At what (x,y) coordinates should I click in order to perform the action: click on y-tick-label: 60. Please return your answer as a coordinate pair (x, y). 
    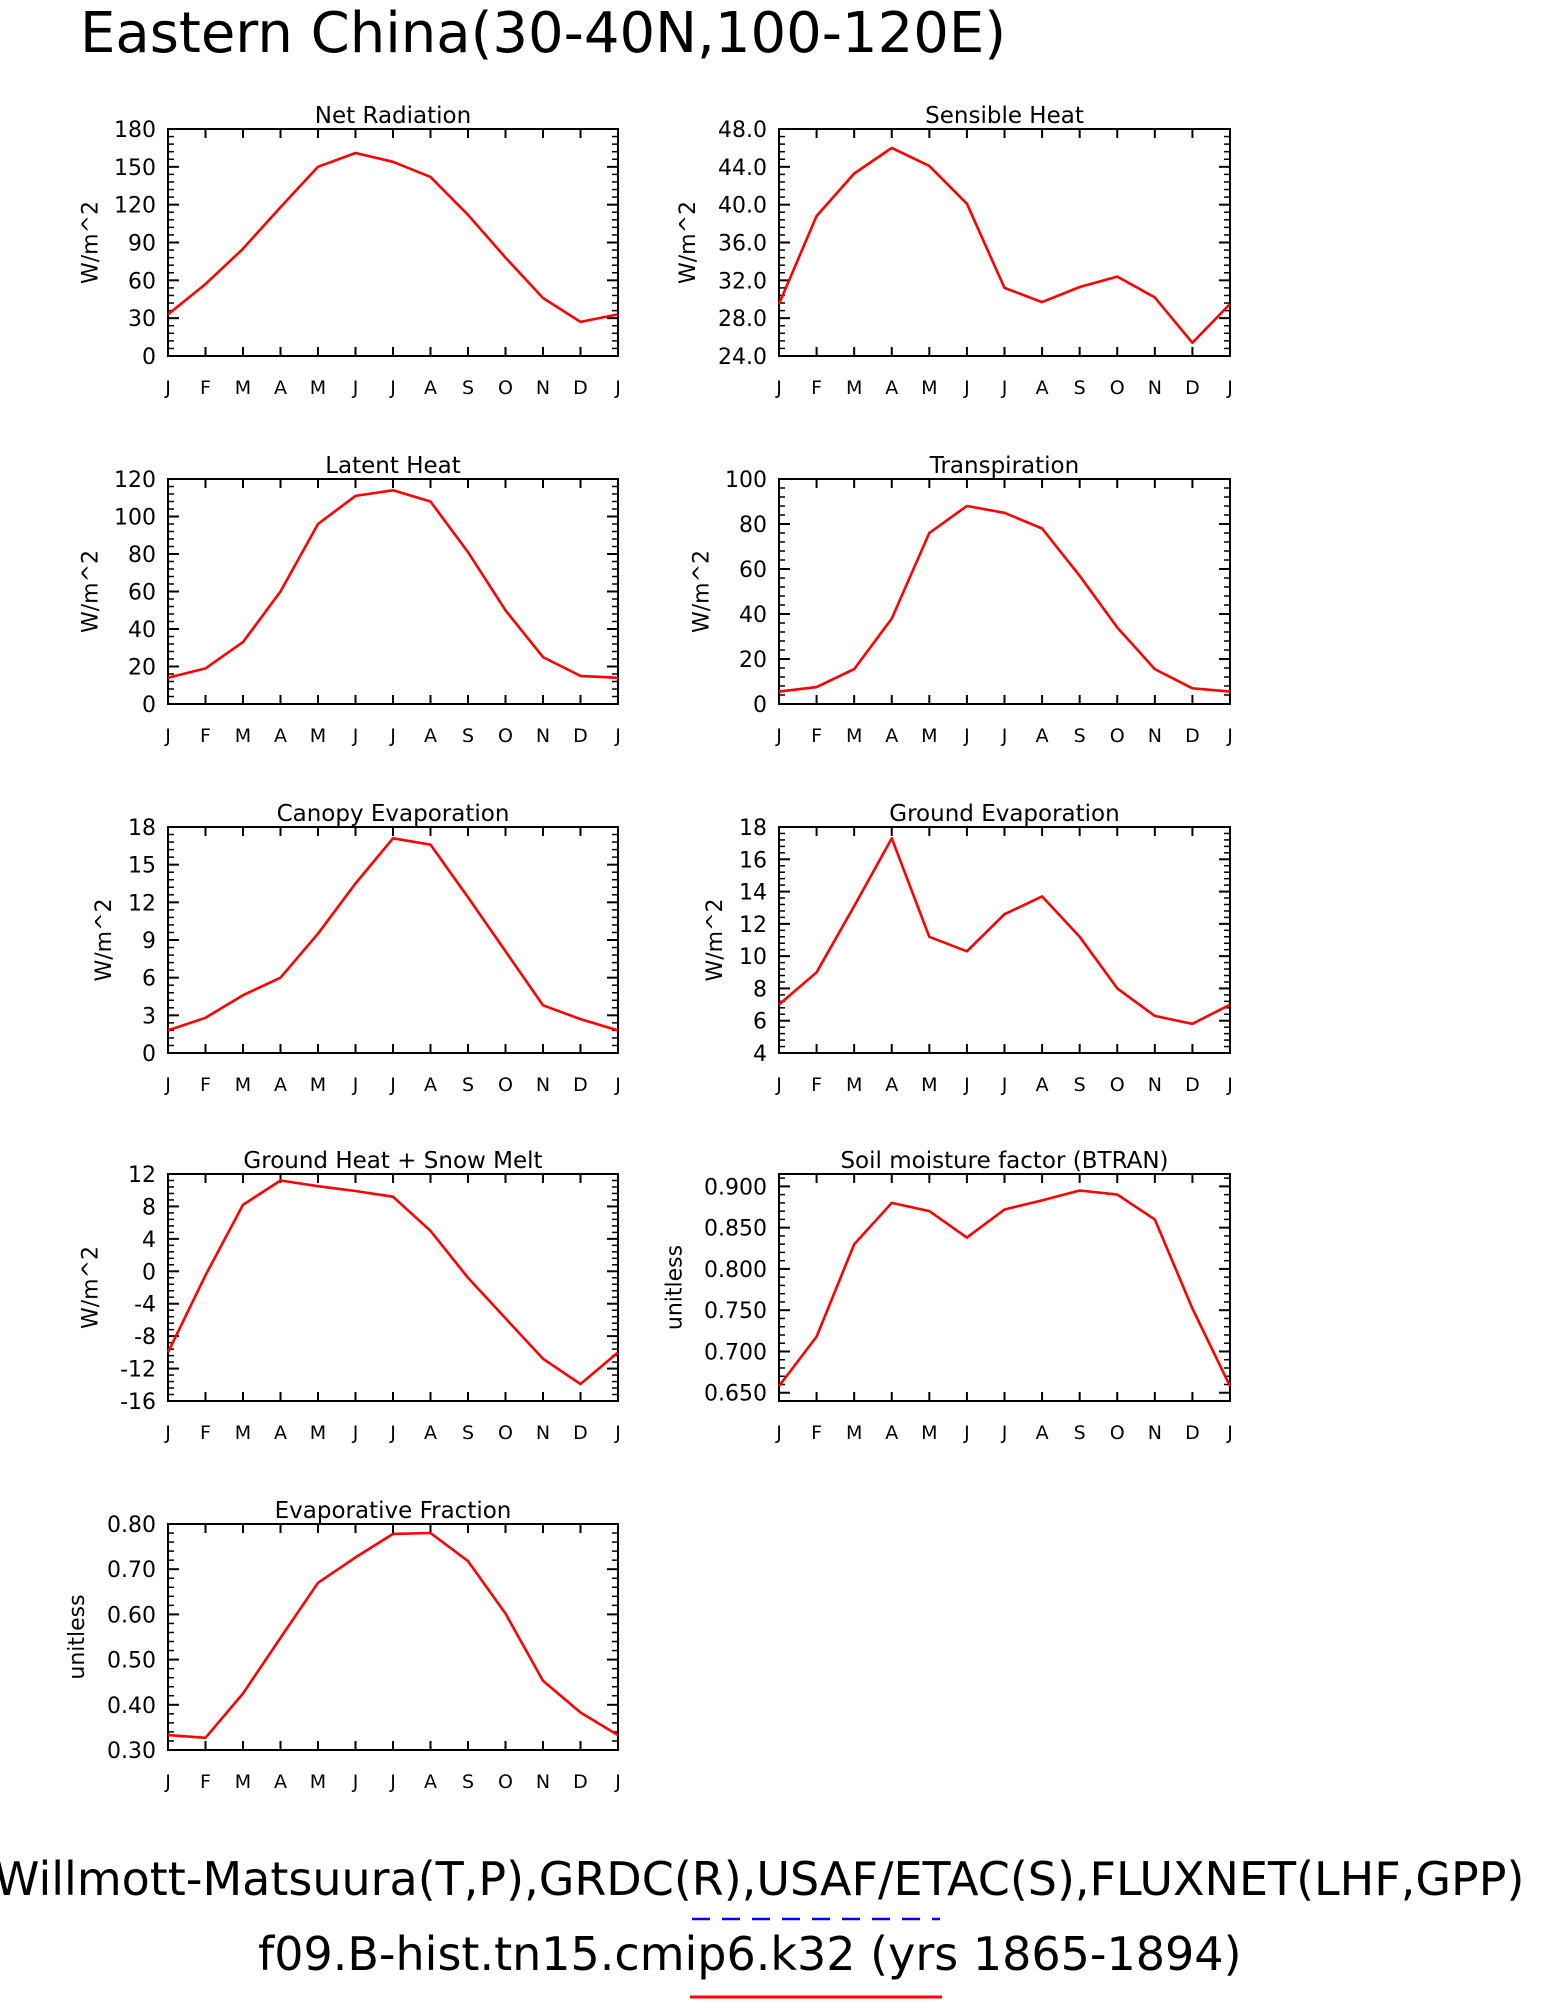
    Looking at the image, I should click on (142, 593).